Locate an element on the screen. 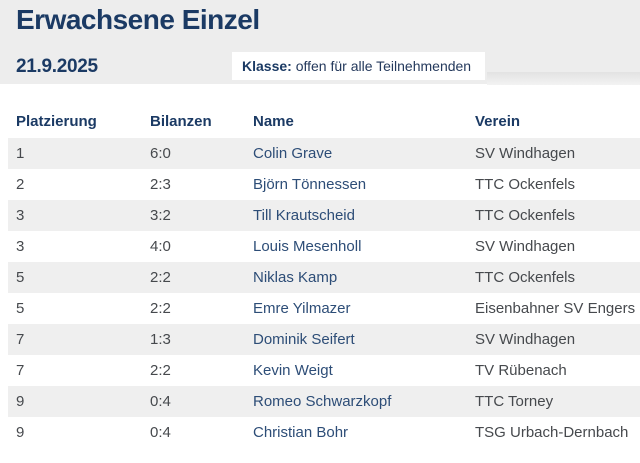 The image size is (640, 463). balance-cell: 2:3 is located at coordinates (160, 184).